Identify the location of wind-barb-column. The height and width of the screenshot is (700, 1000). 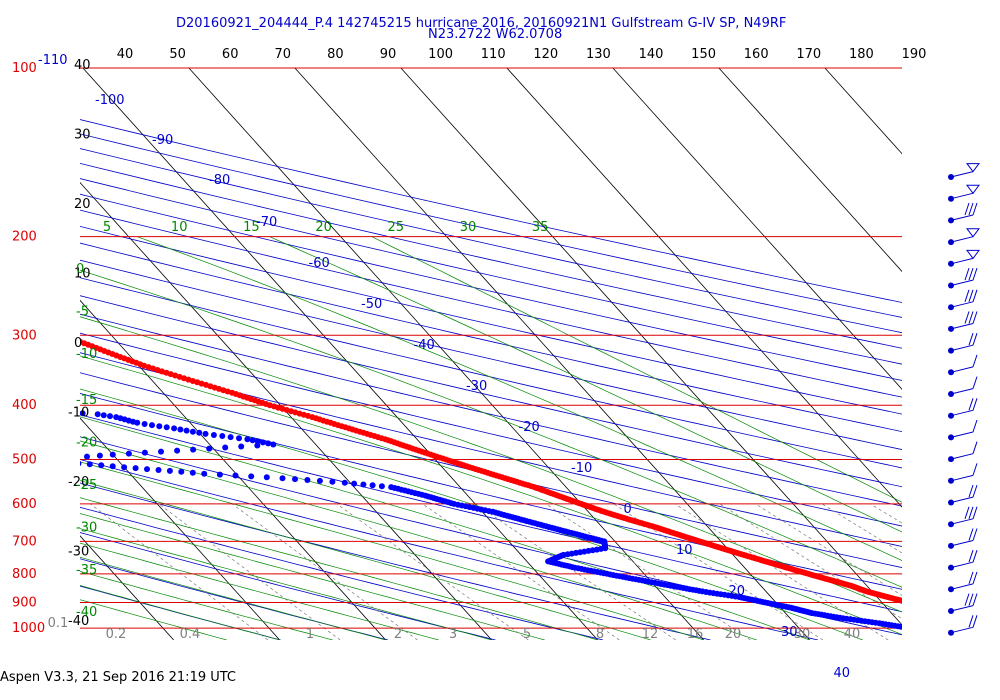
(964, 399).